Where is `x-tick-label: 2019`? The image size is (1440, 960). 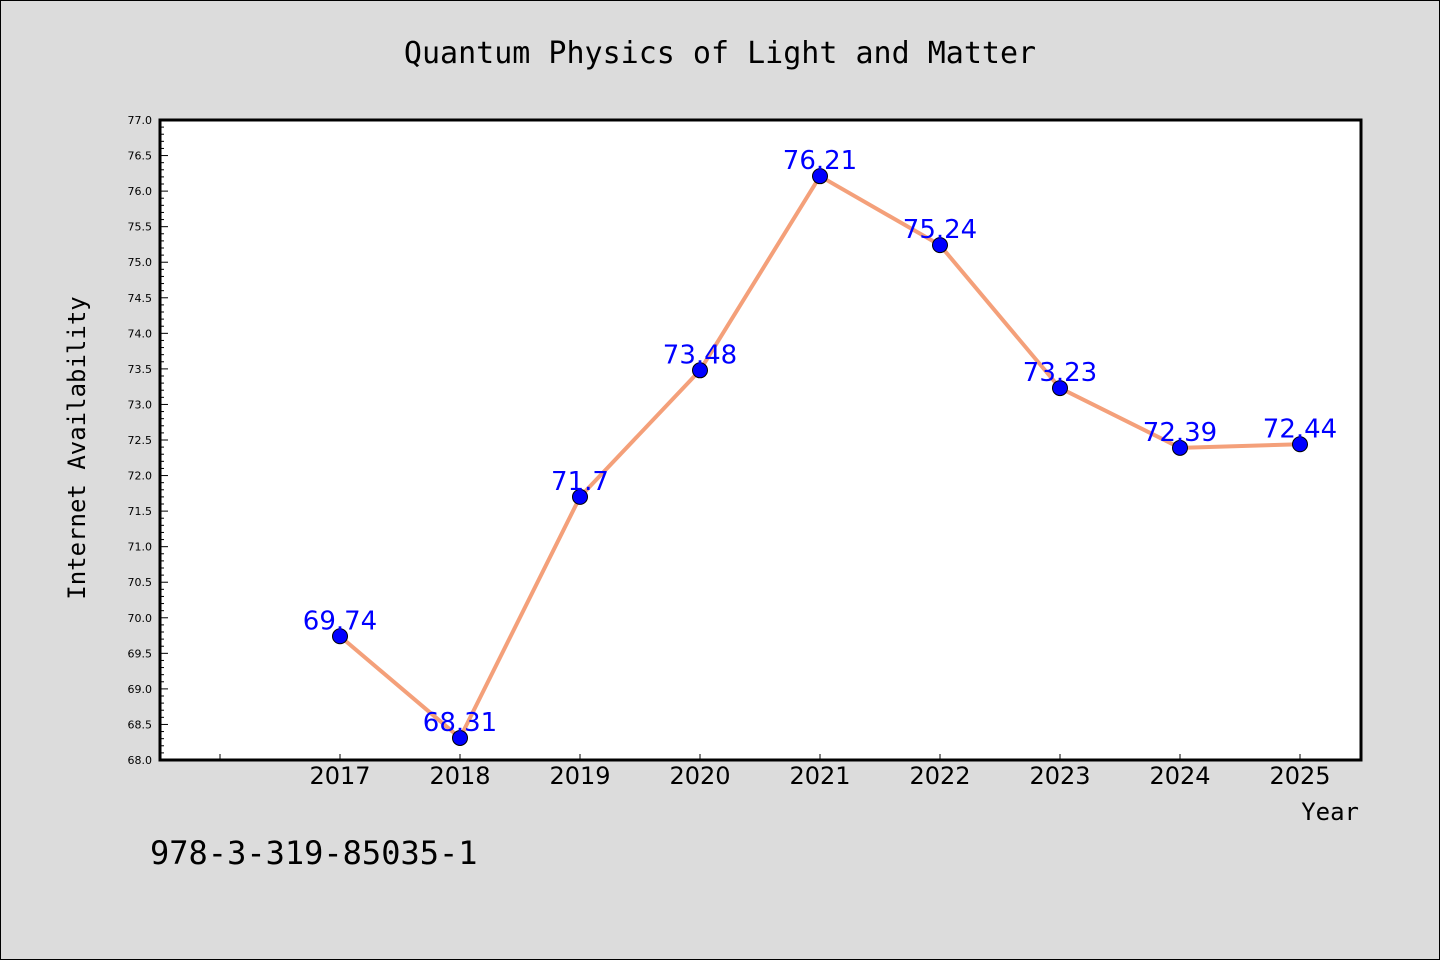
x-tick-label: 2019 is located at coordinates (579, 776).